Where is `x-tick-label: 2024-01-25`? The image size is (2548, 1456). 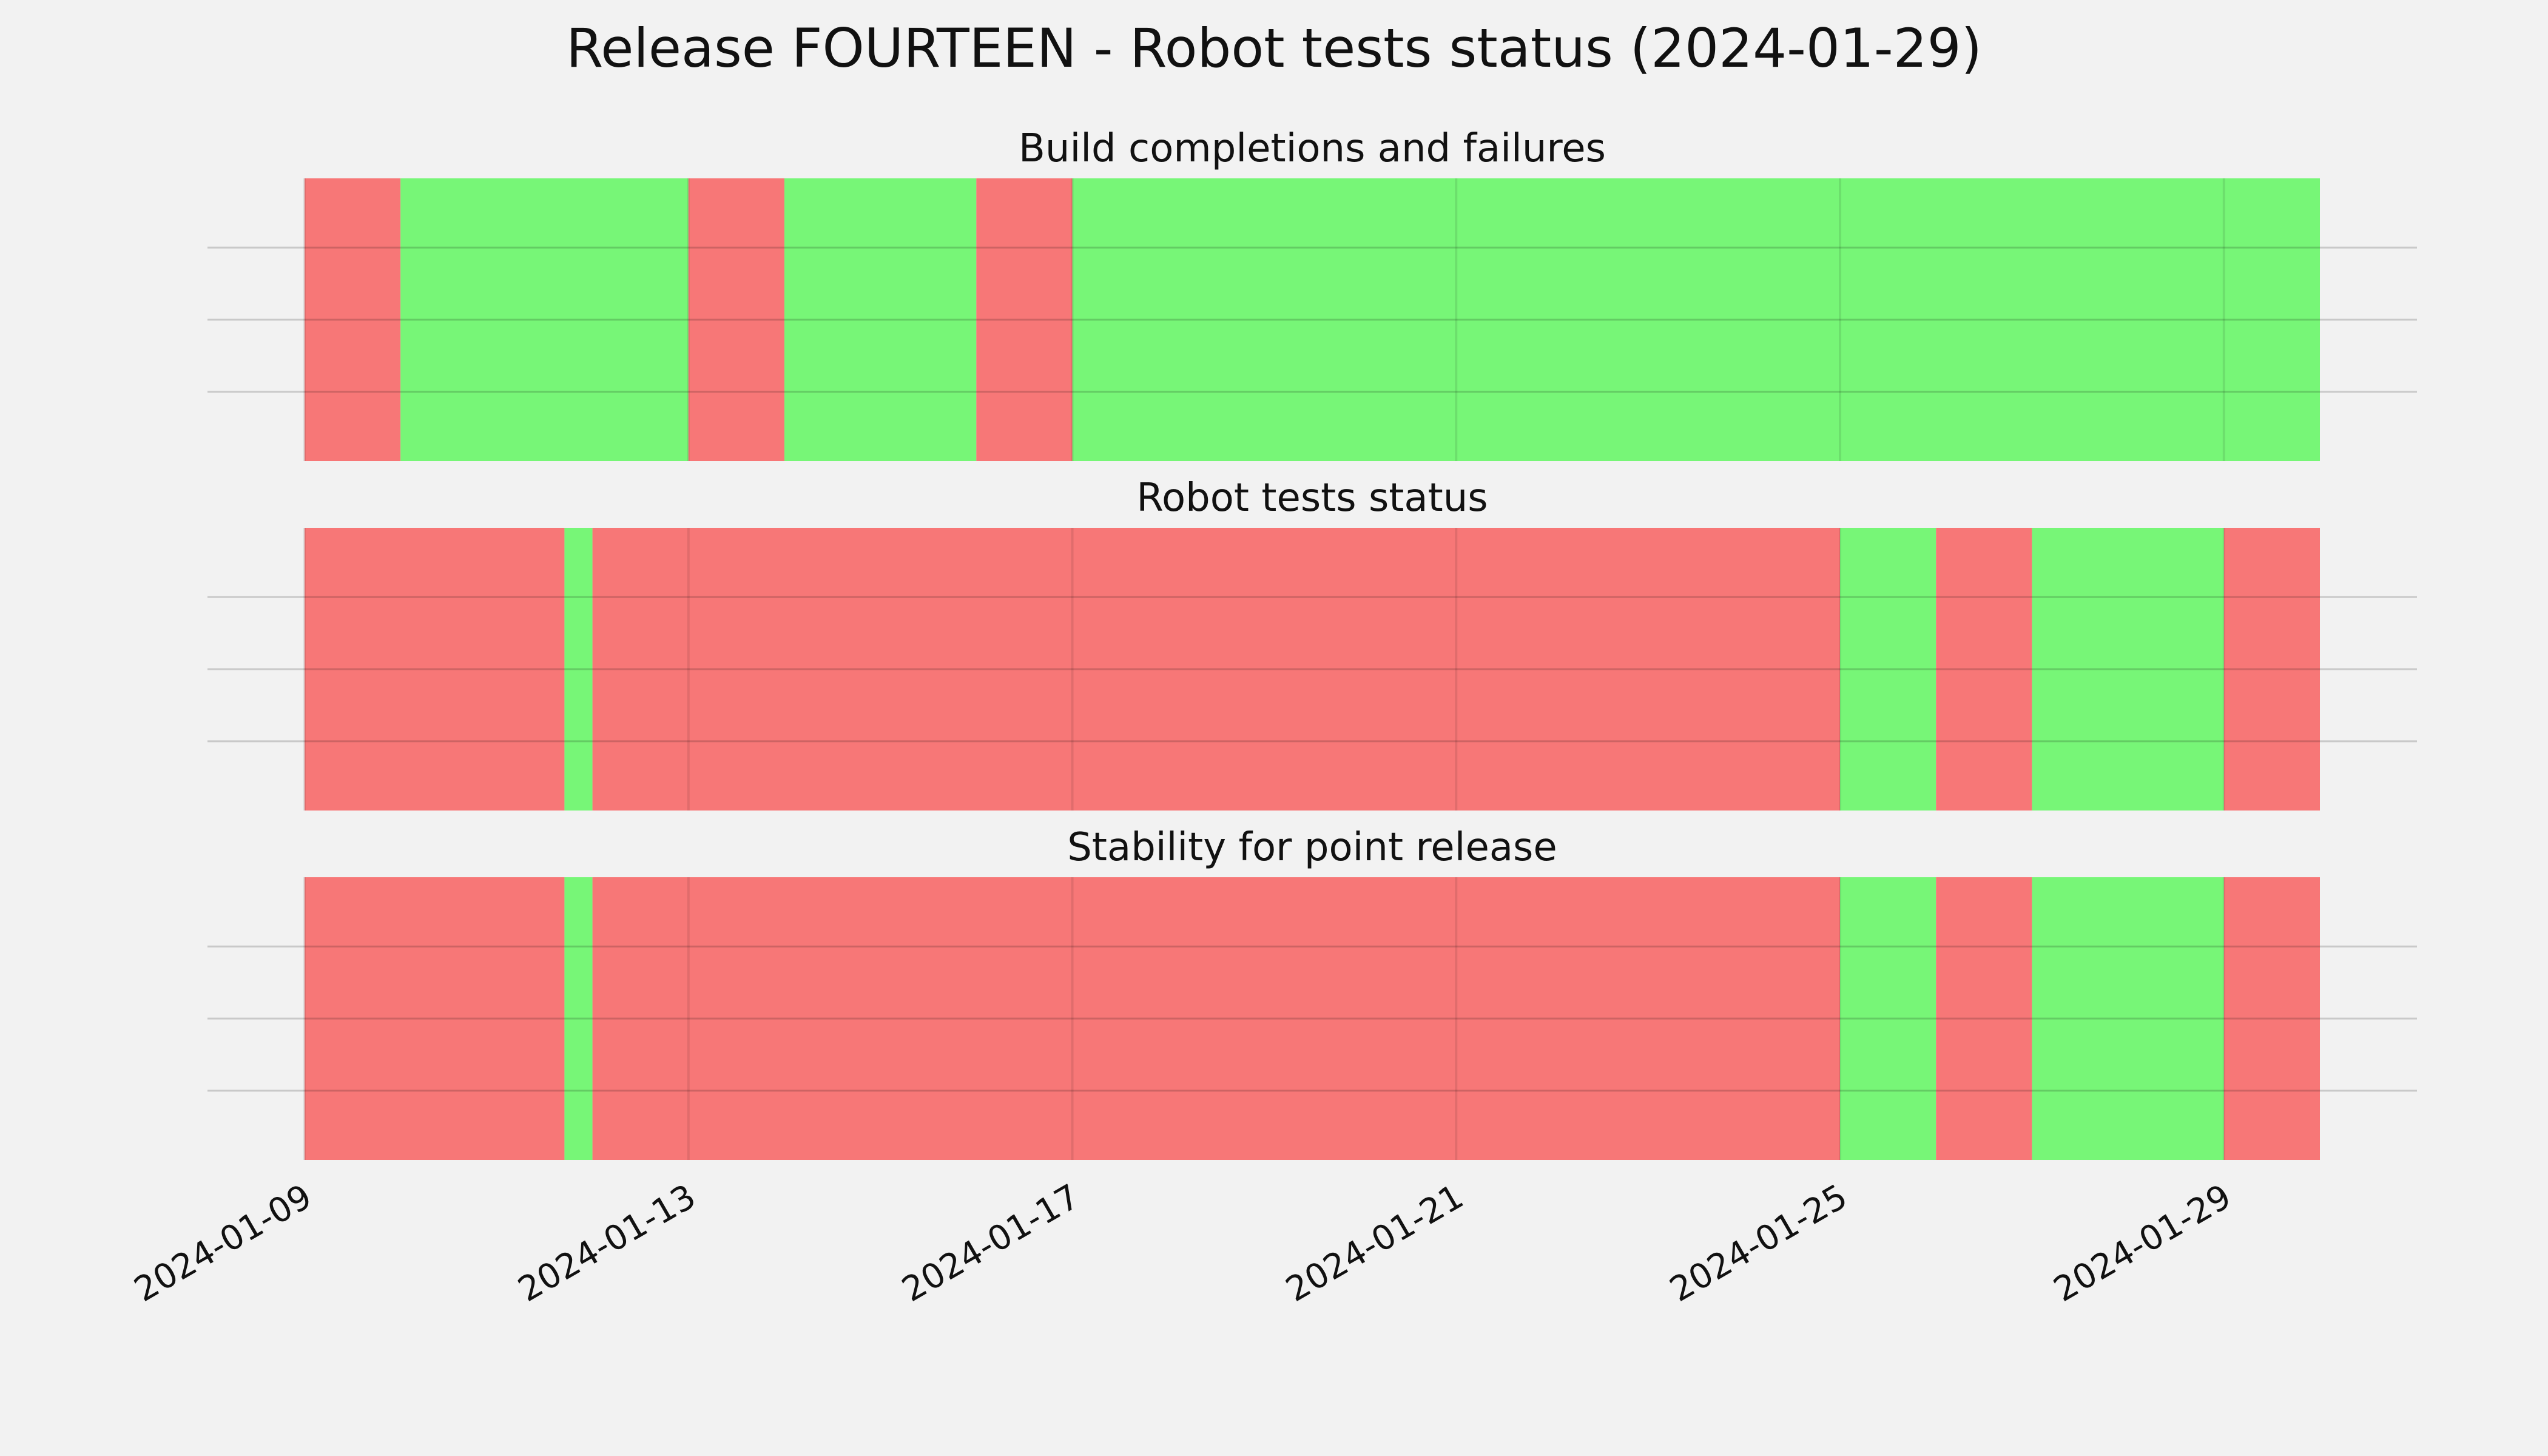
x-tick-label: 2024-01-25 is located at coordinates (1758, 1243).